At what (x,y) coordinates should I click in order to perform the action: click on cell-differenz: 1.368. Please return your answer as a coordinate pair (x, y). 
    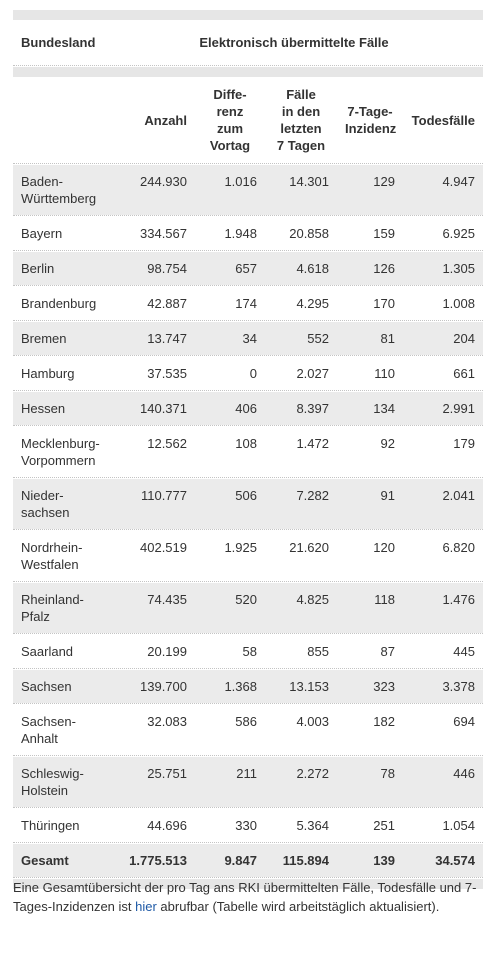
    Looking at the image, I should click on (240, 686).